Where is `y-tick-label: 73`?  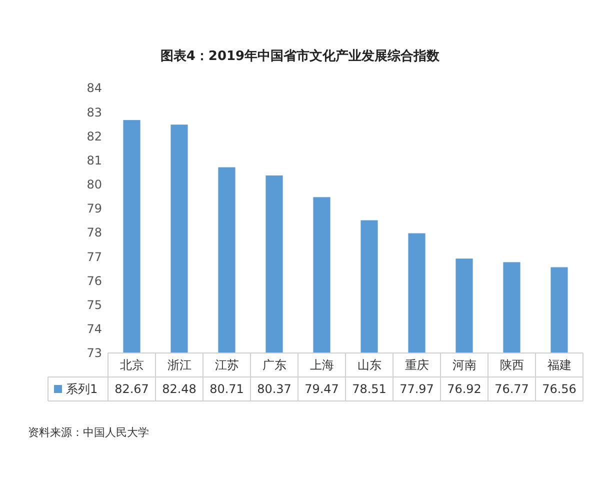 y-tick-label: 73 is located at coordinates (94, 353).